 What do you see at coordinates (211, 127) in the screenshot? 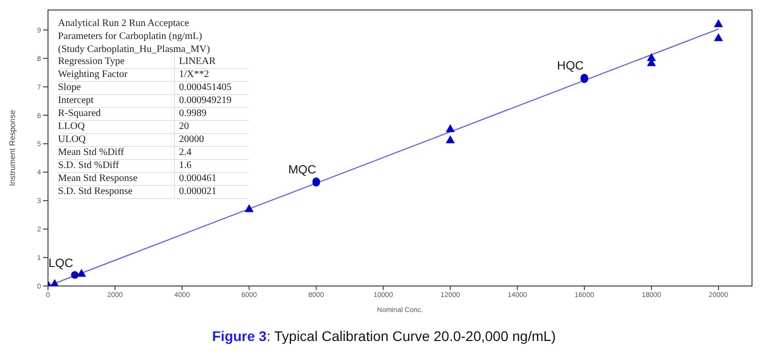
I see `annotation: 20` at bounding box center [211, 127].